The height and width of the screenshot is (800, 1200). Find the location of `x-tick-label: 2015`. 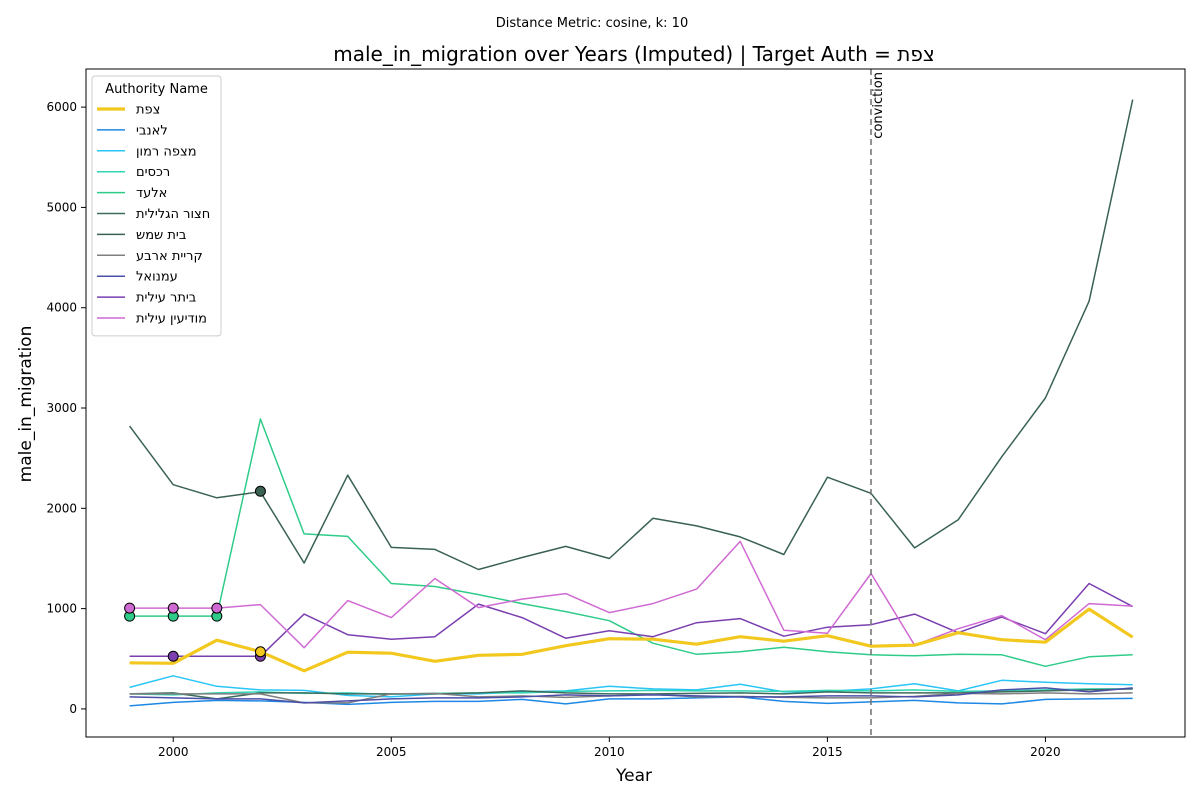

x-tick-label: 2015 is located at coordinates (827, 752).